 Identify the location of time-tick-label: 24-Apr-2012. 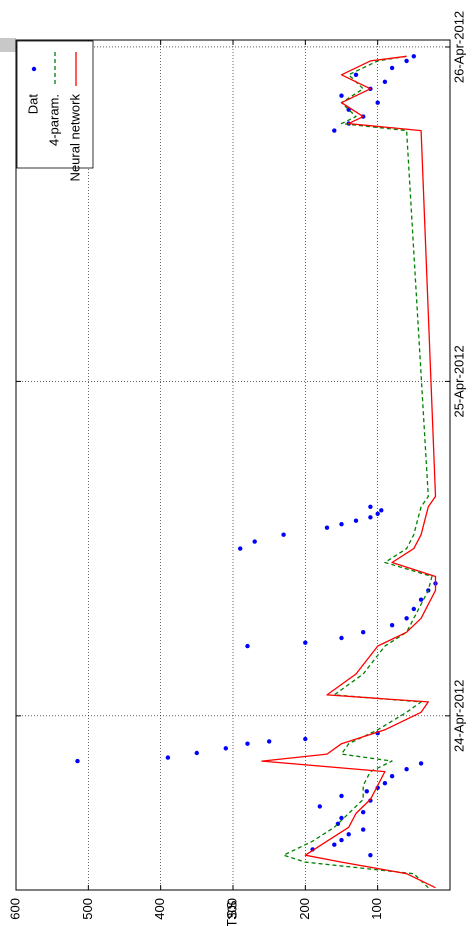
(458, 716).